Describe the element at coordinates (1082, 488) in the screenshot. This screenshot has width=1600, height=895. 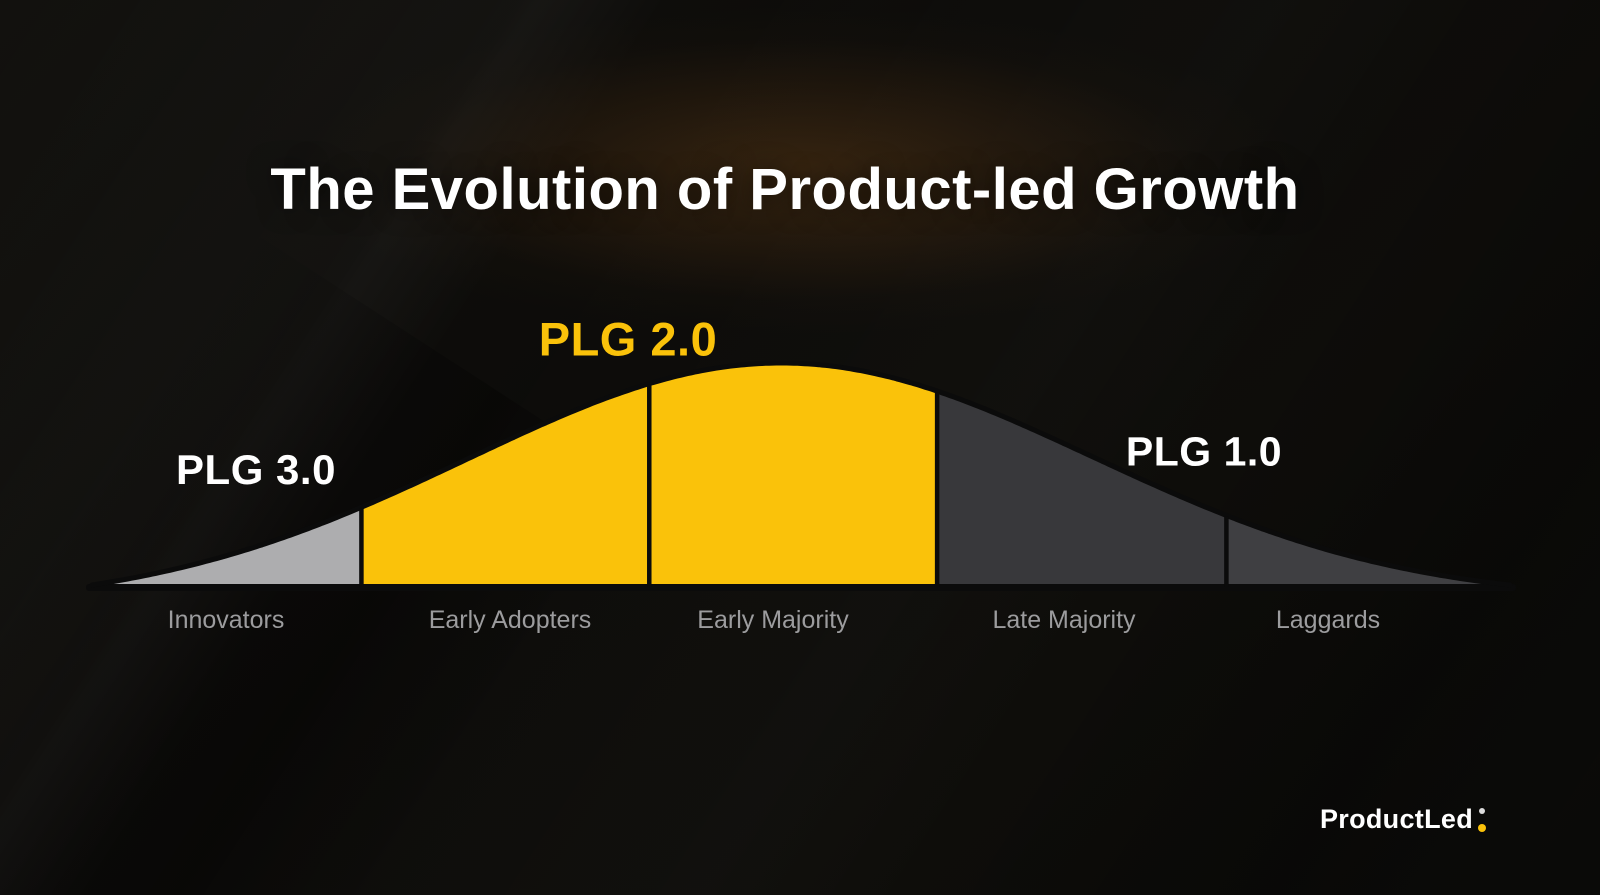
I see `curve-segment-late-majority` at that location.